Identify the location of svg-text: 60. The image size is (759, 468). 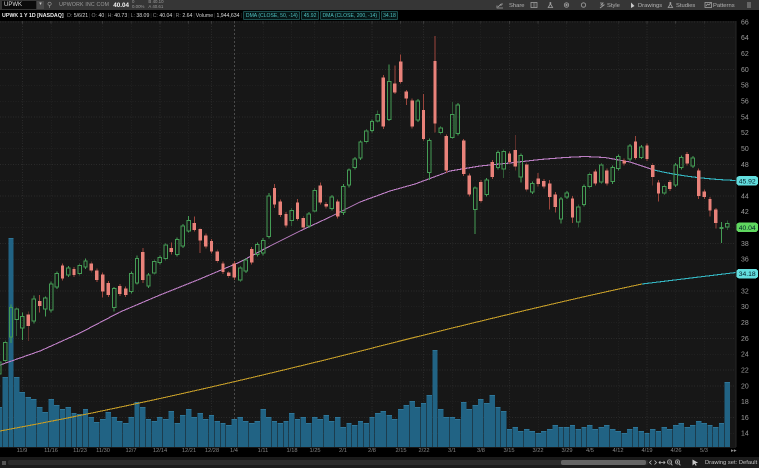
(745, 70).